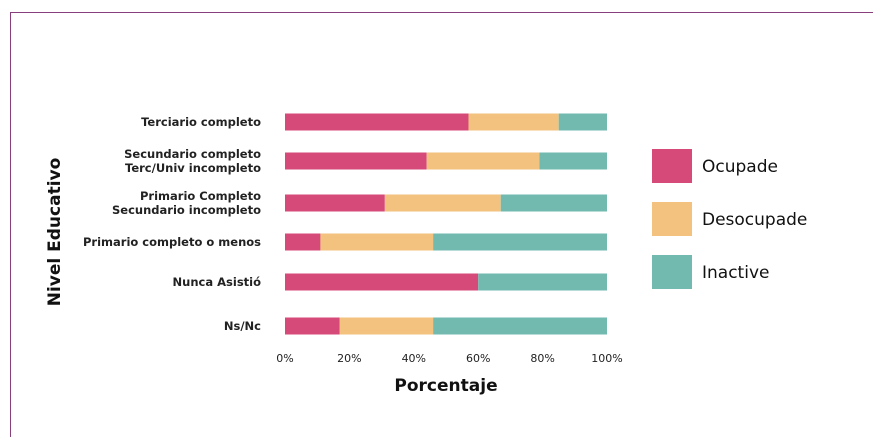  I want to click on category-label-1: Secundario completo Terc/Univ incompleto, so click(192, 161).